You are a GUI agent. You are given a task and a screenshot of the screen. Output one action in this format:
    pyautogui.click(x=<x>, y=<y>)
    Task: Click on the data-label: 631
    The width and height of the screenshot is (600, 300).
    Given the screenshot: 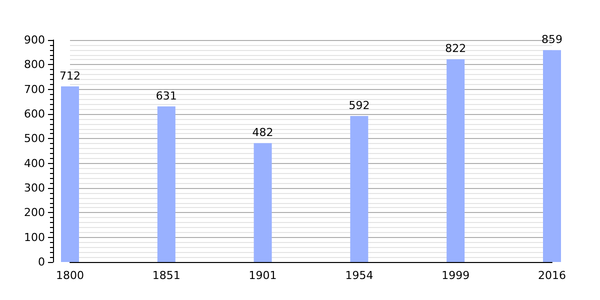 What is the action you would take?
    pyautogui.click(x=166, y=95)
    